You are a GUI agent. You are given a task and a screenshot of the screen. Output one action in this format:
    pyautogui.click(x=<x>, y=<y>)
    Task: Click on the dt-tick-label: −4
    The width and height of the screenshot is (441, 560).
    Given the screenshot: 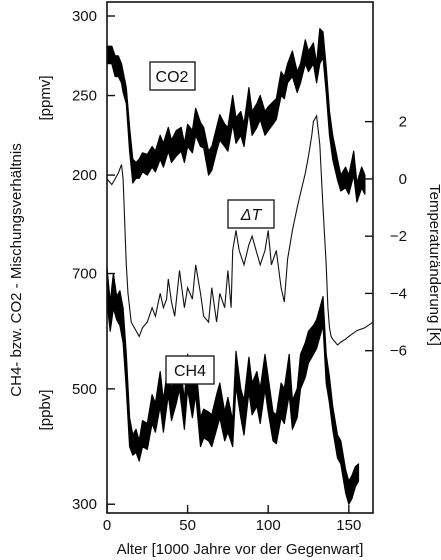 What is the action you would take?
    pyautogui.click(x=398, y=293)
    